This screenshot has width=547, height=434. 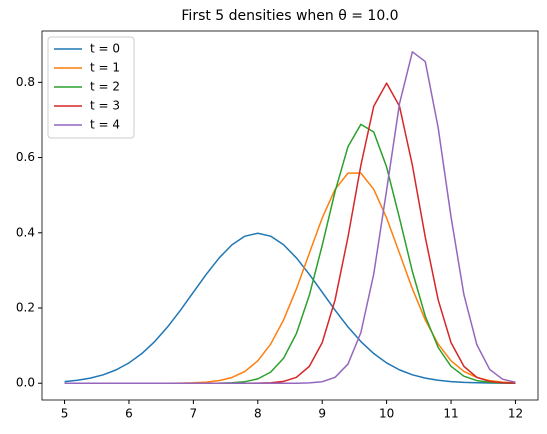 What do you see at coordinates (194, 414) in the screenshot?
I see `x-tick-label: 7` at bounding box center [194, 414].